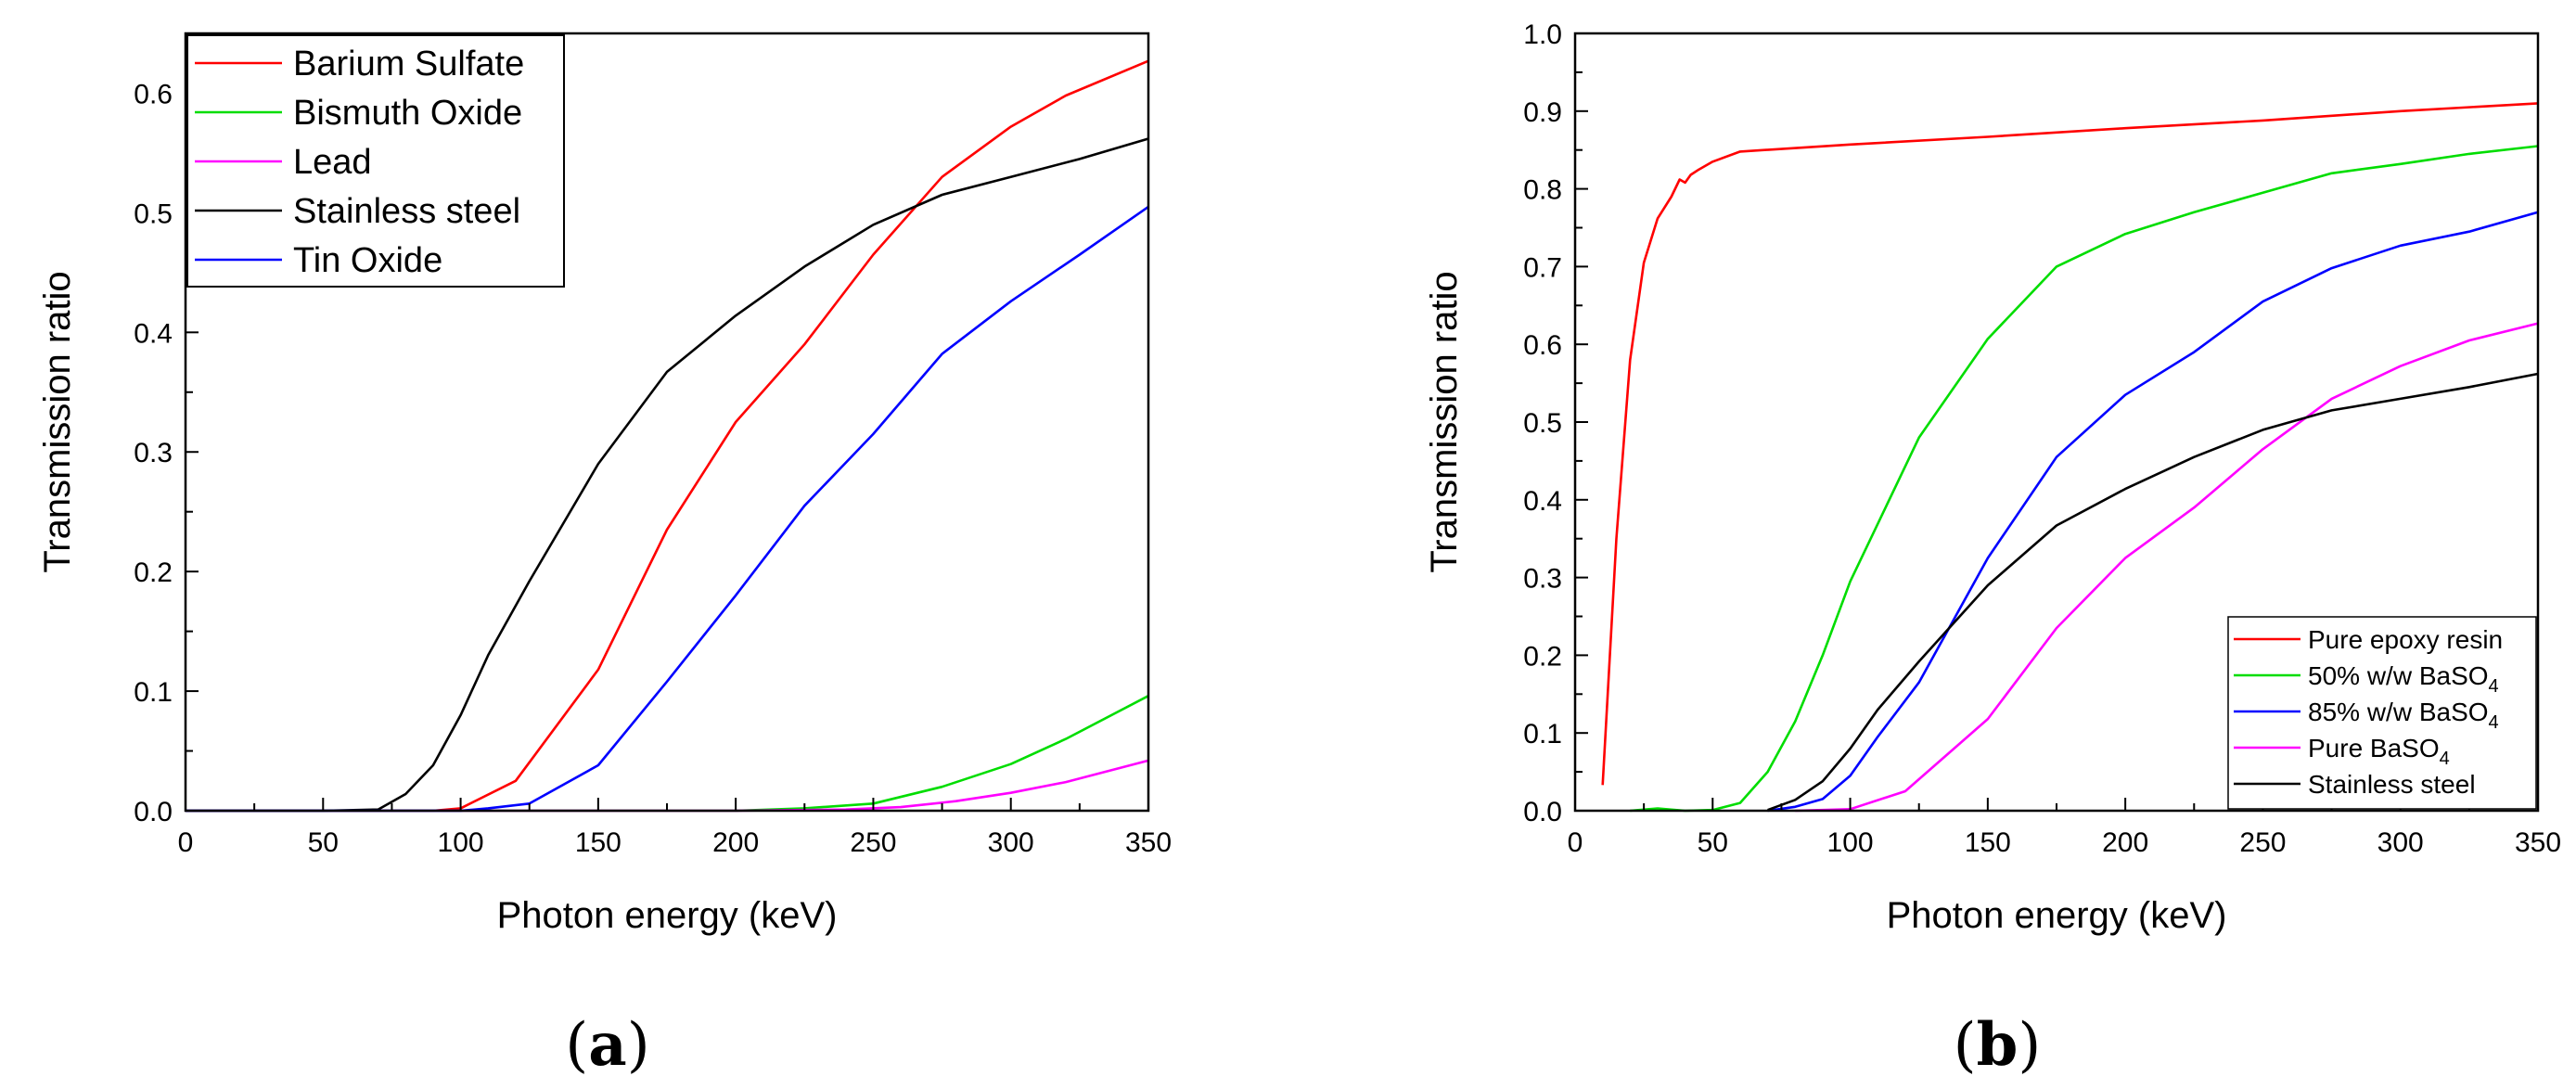 The width and height of the screenshot is (2576, 1089). I want to click on x-tick-label-a: 50, so click(323, 842).